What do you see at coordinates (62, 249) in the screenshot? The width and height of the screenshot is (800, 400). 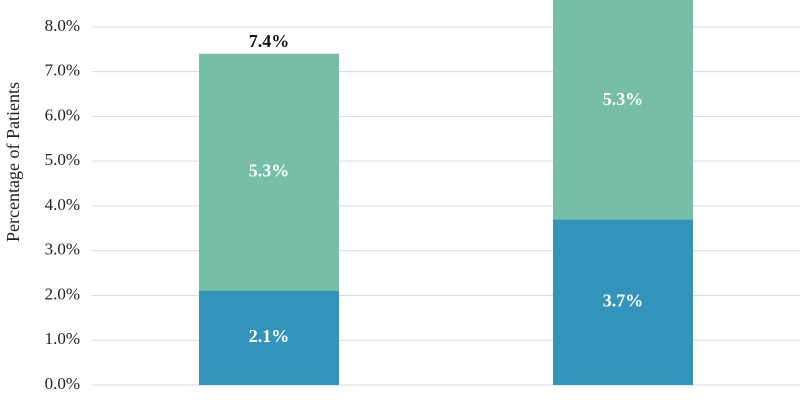 I see `y-tick-label: 3.0%` at bounding box center [62, 249].